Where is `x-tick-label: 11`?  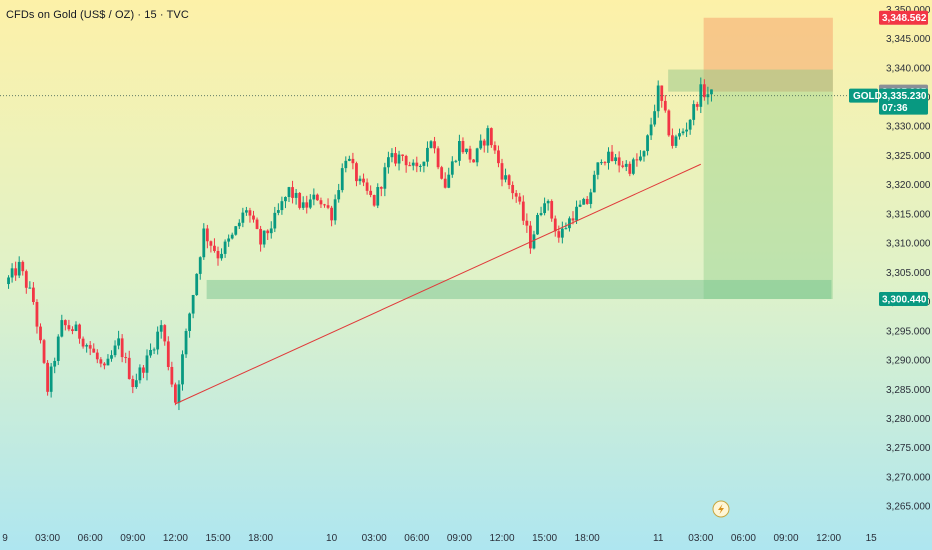 x-tick-label: 11 is located at coordinates (658, 538).